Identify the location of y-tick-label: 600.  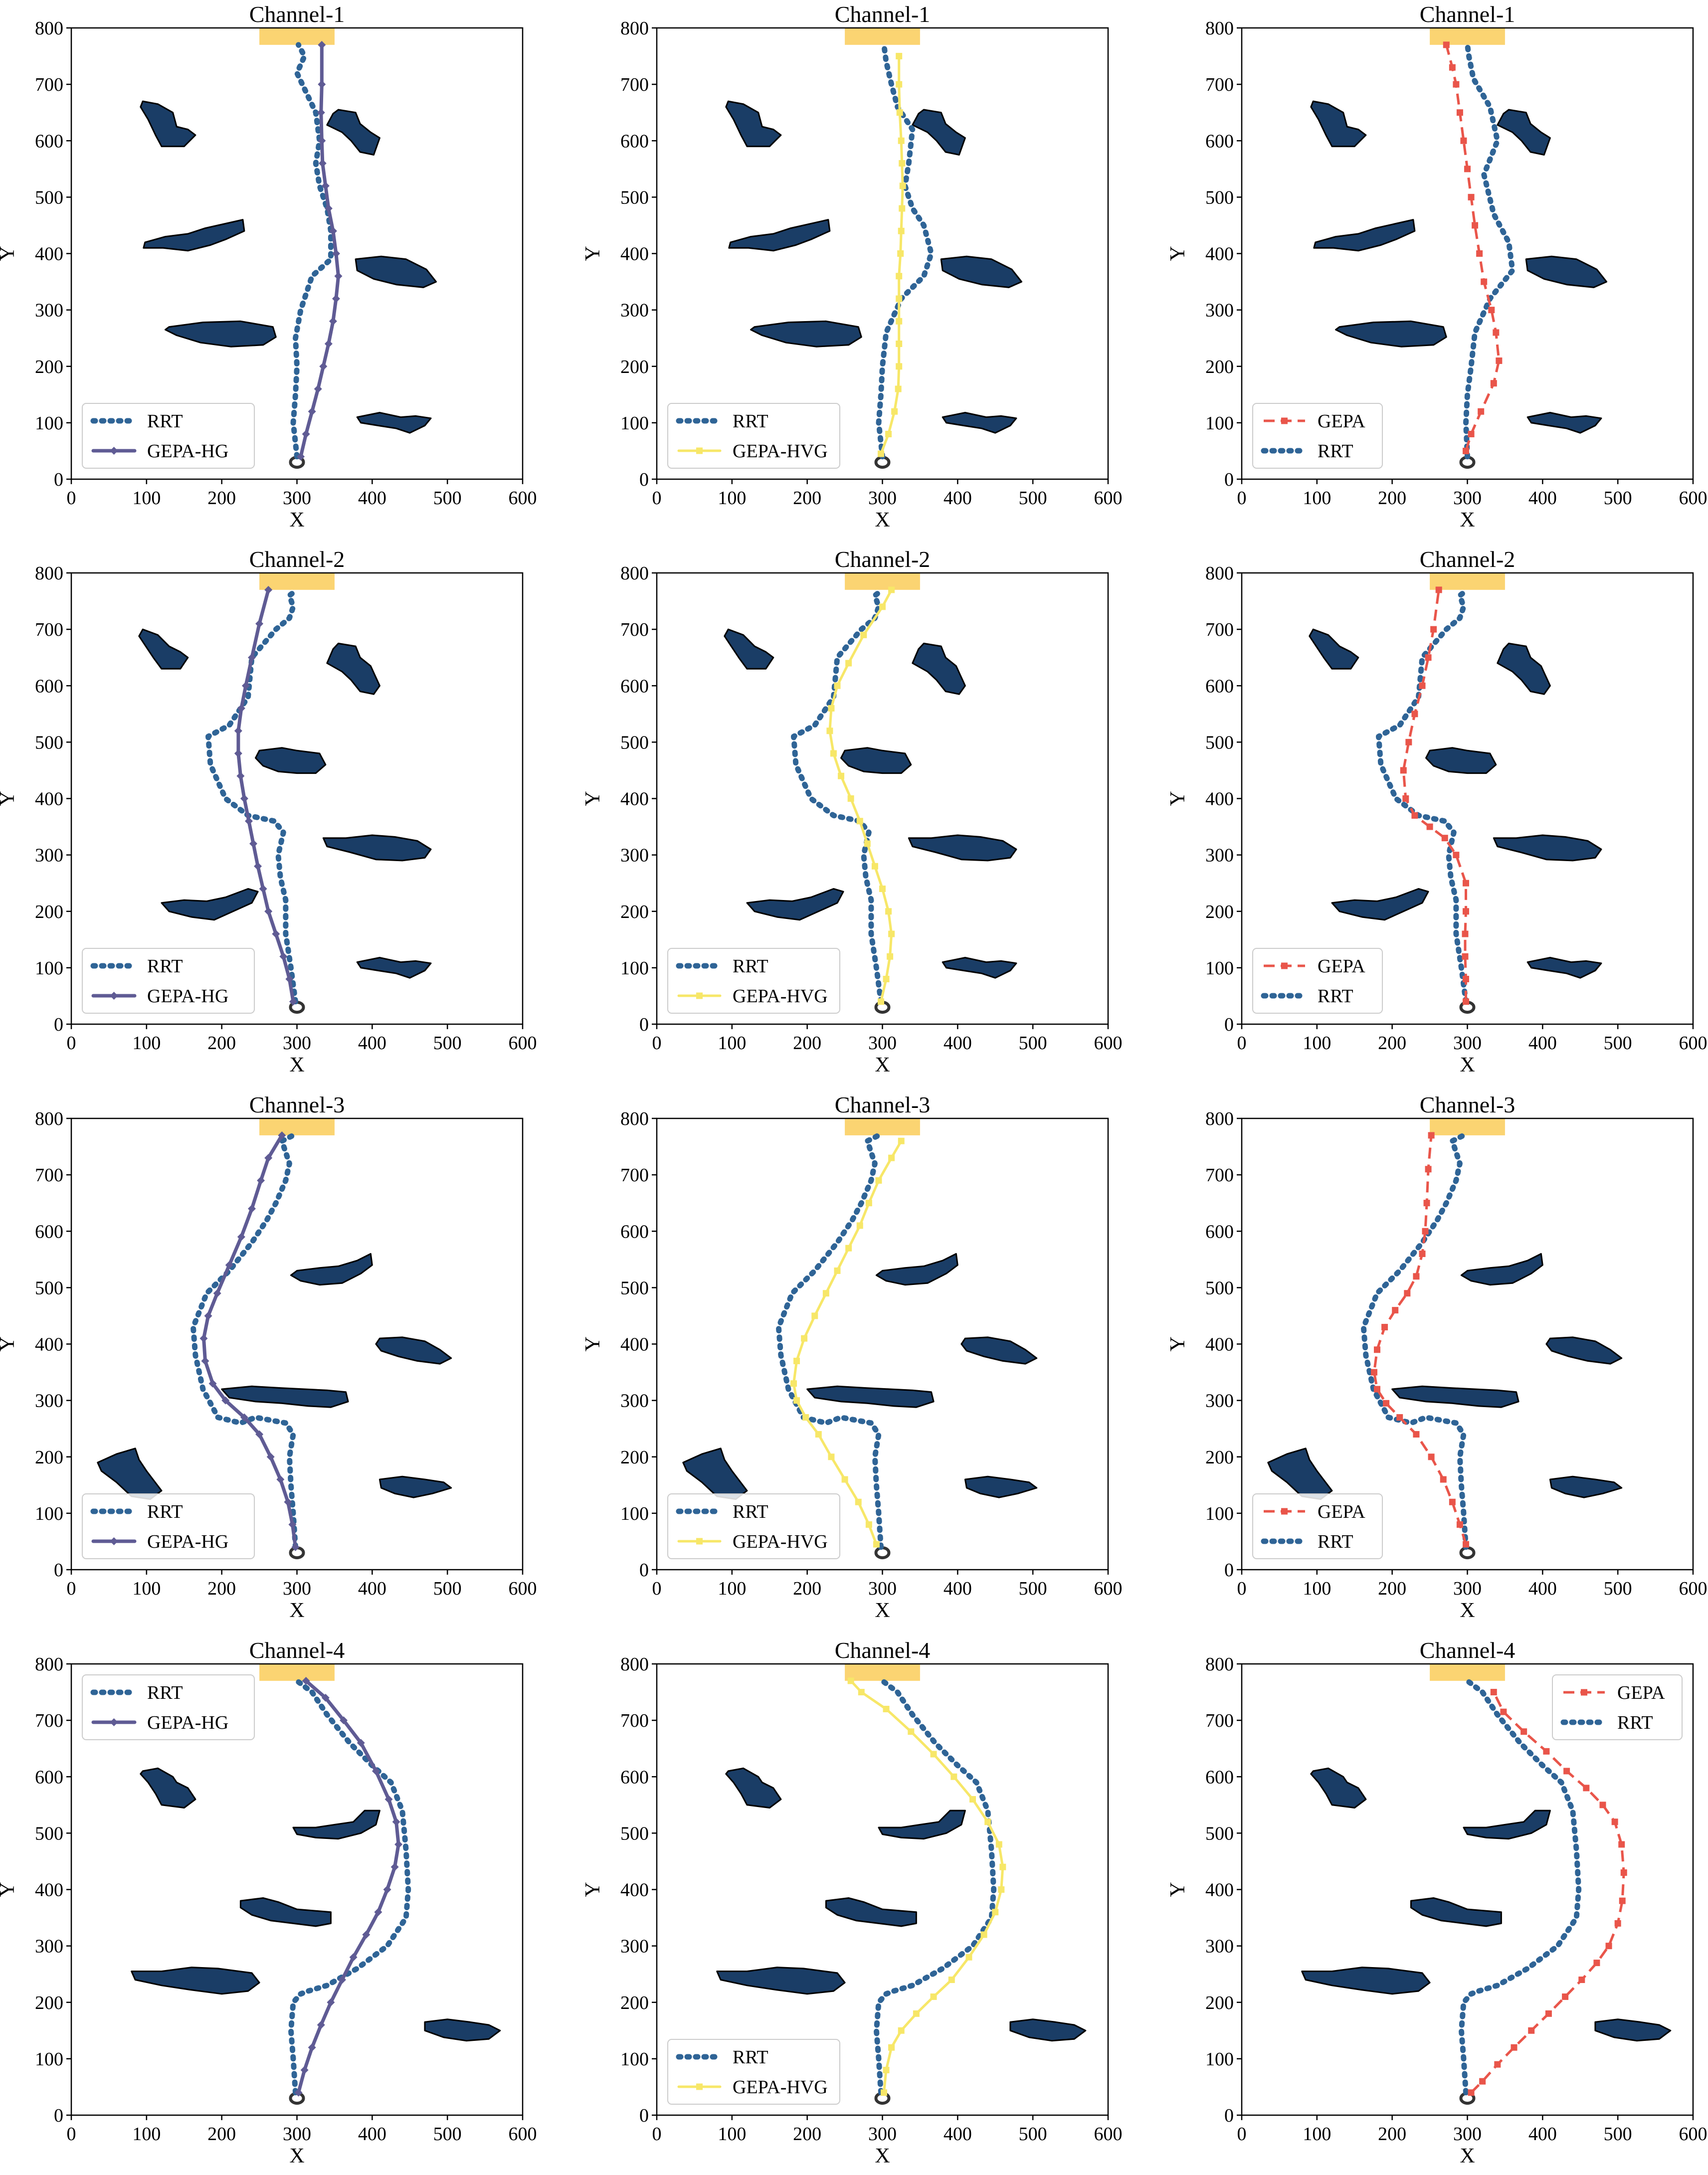
(49, 1778).